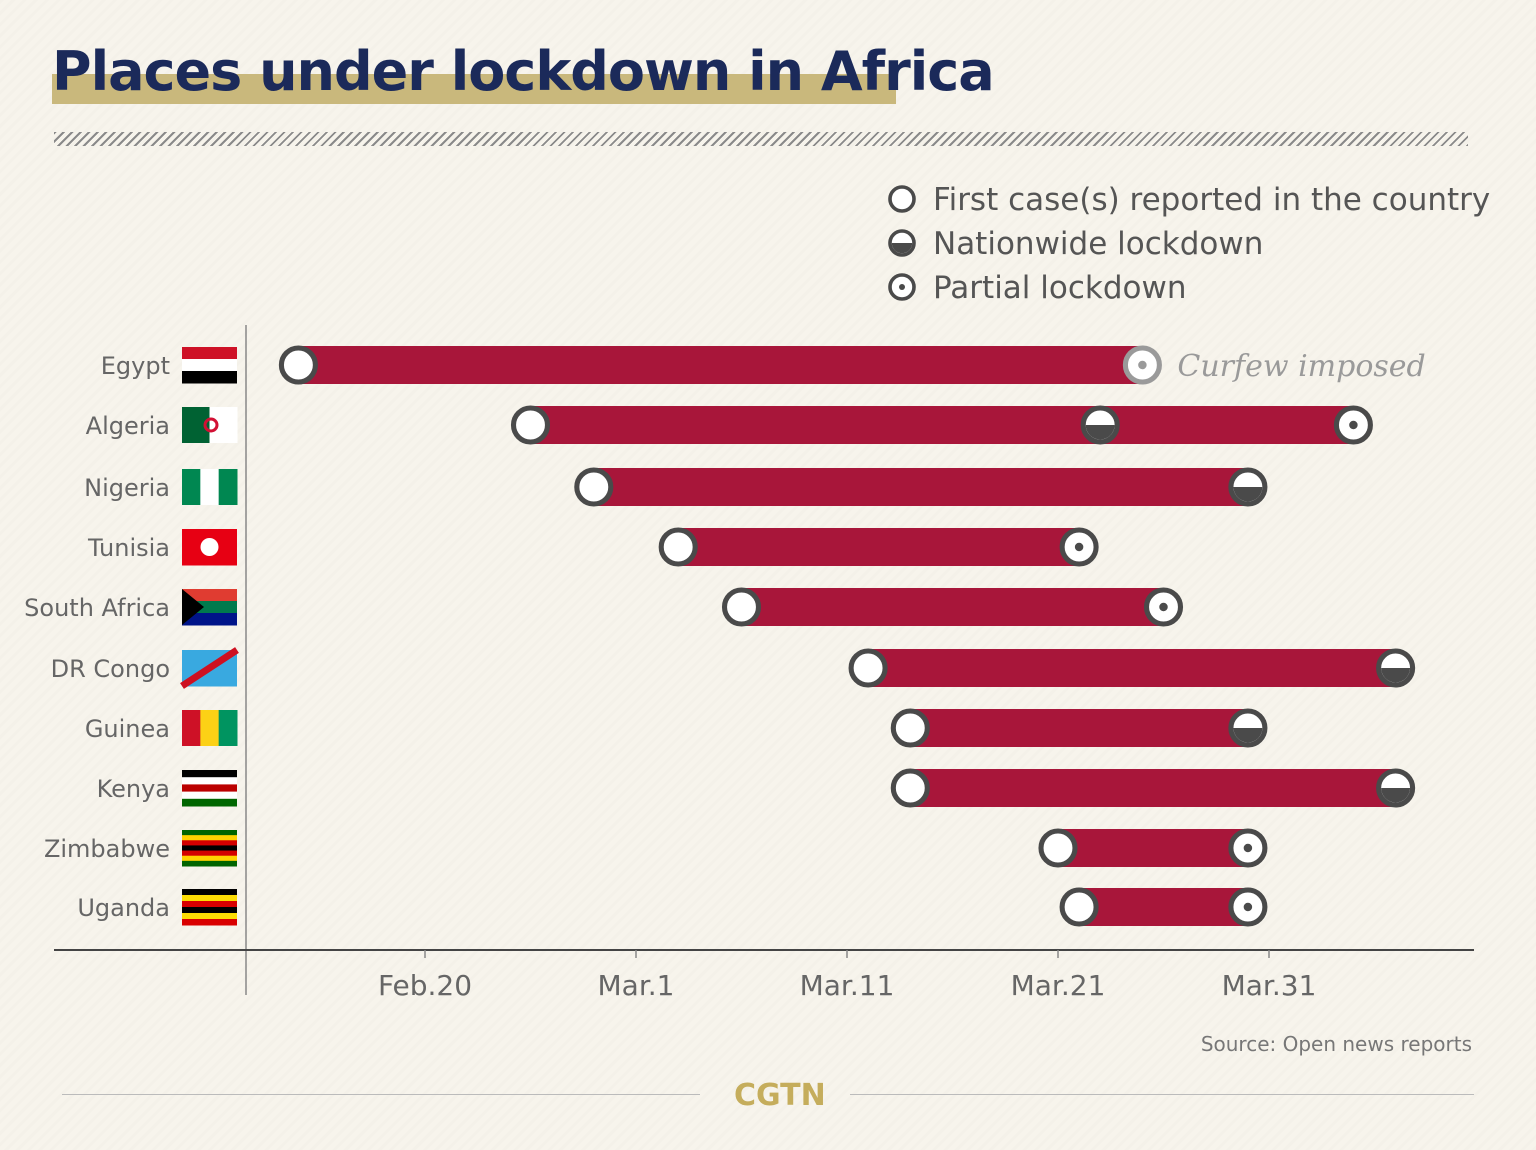  I want to click on chart-title: Places under lockdown in Africa, so click(523, 71).